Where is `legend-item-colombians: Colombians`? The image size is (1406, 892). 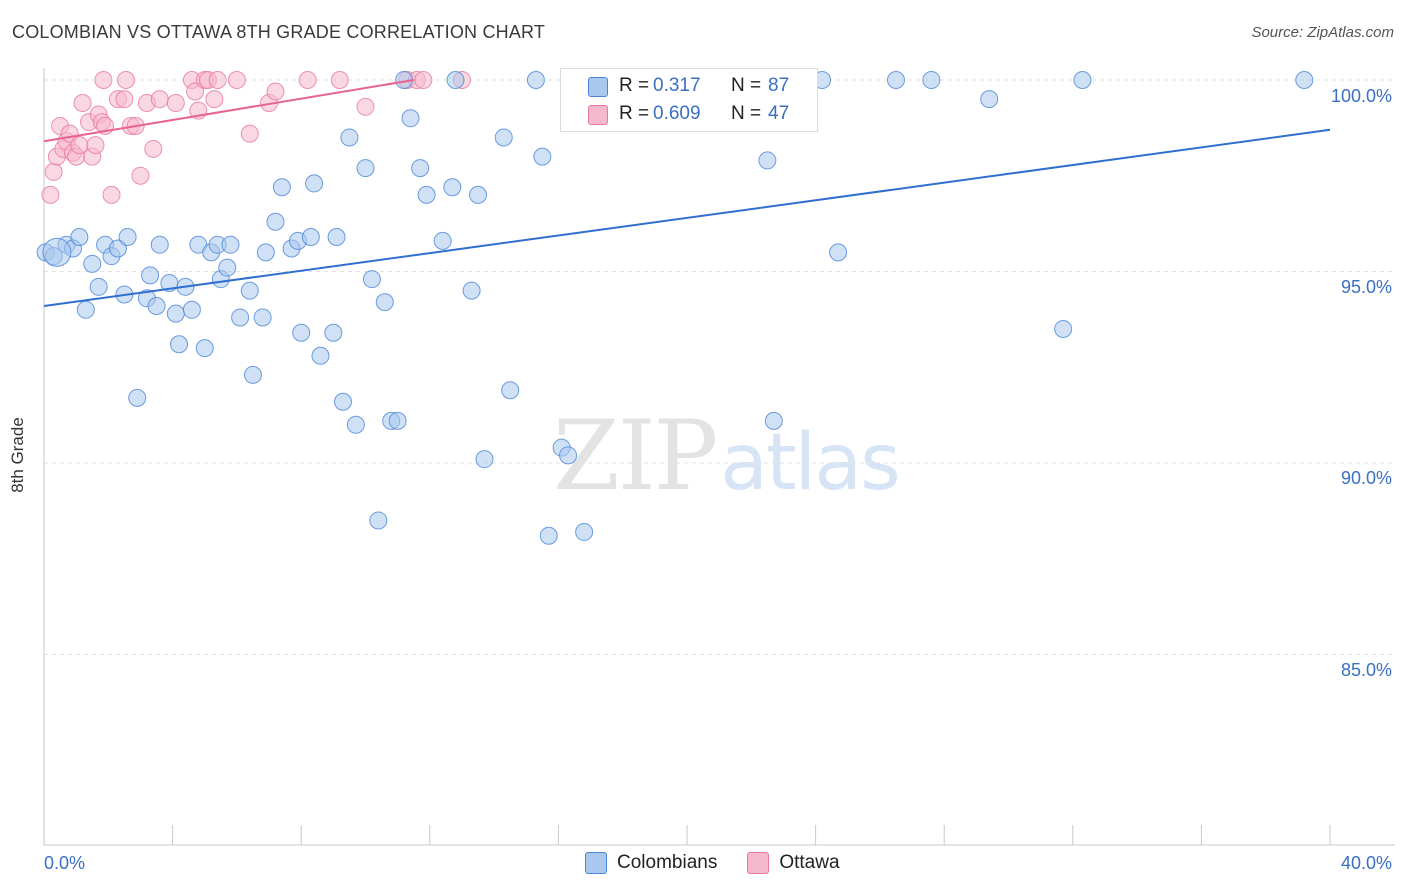 legend-item-colombians: Colombians is located at coordinates (651, 863).